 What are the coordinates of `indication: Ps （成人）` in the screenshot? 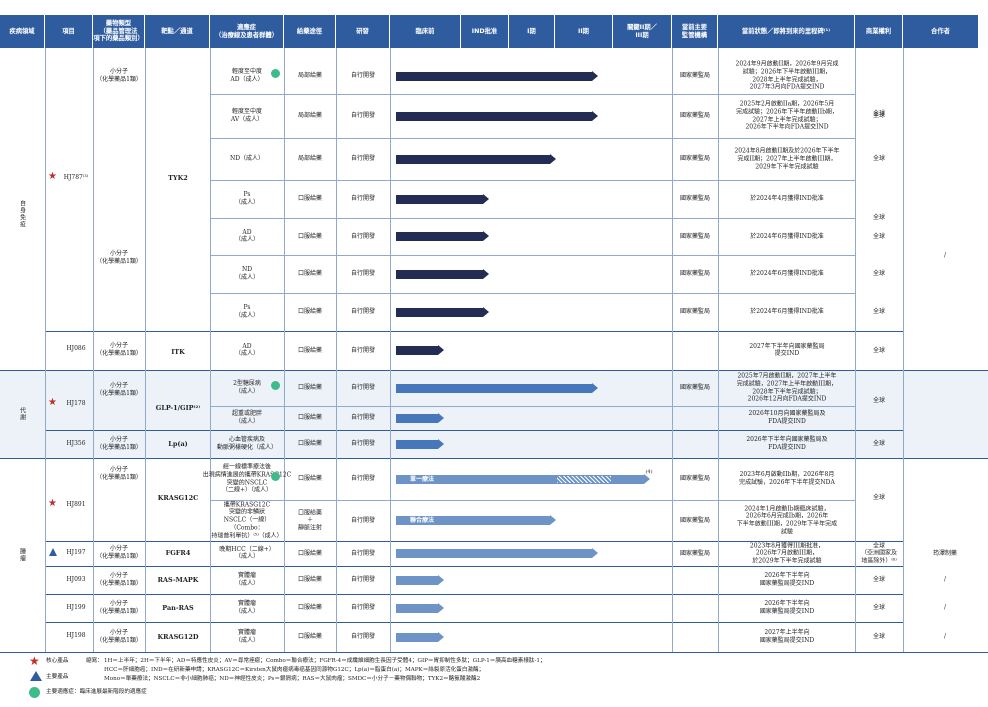 It's located at (247, 198).